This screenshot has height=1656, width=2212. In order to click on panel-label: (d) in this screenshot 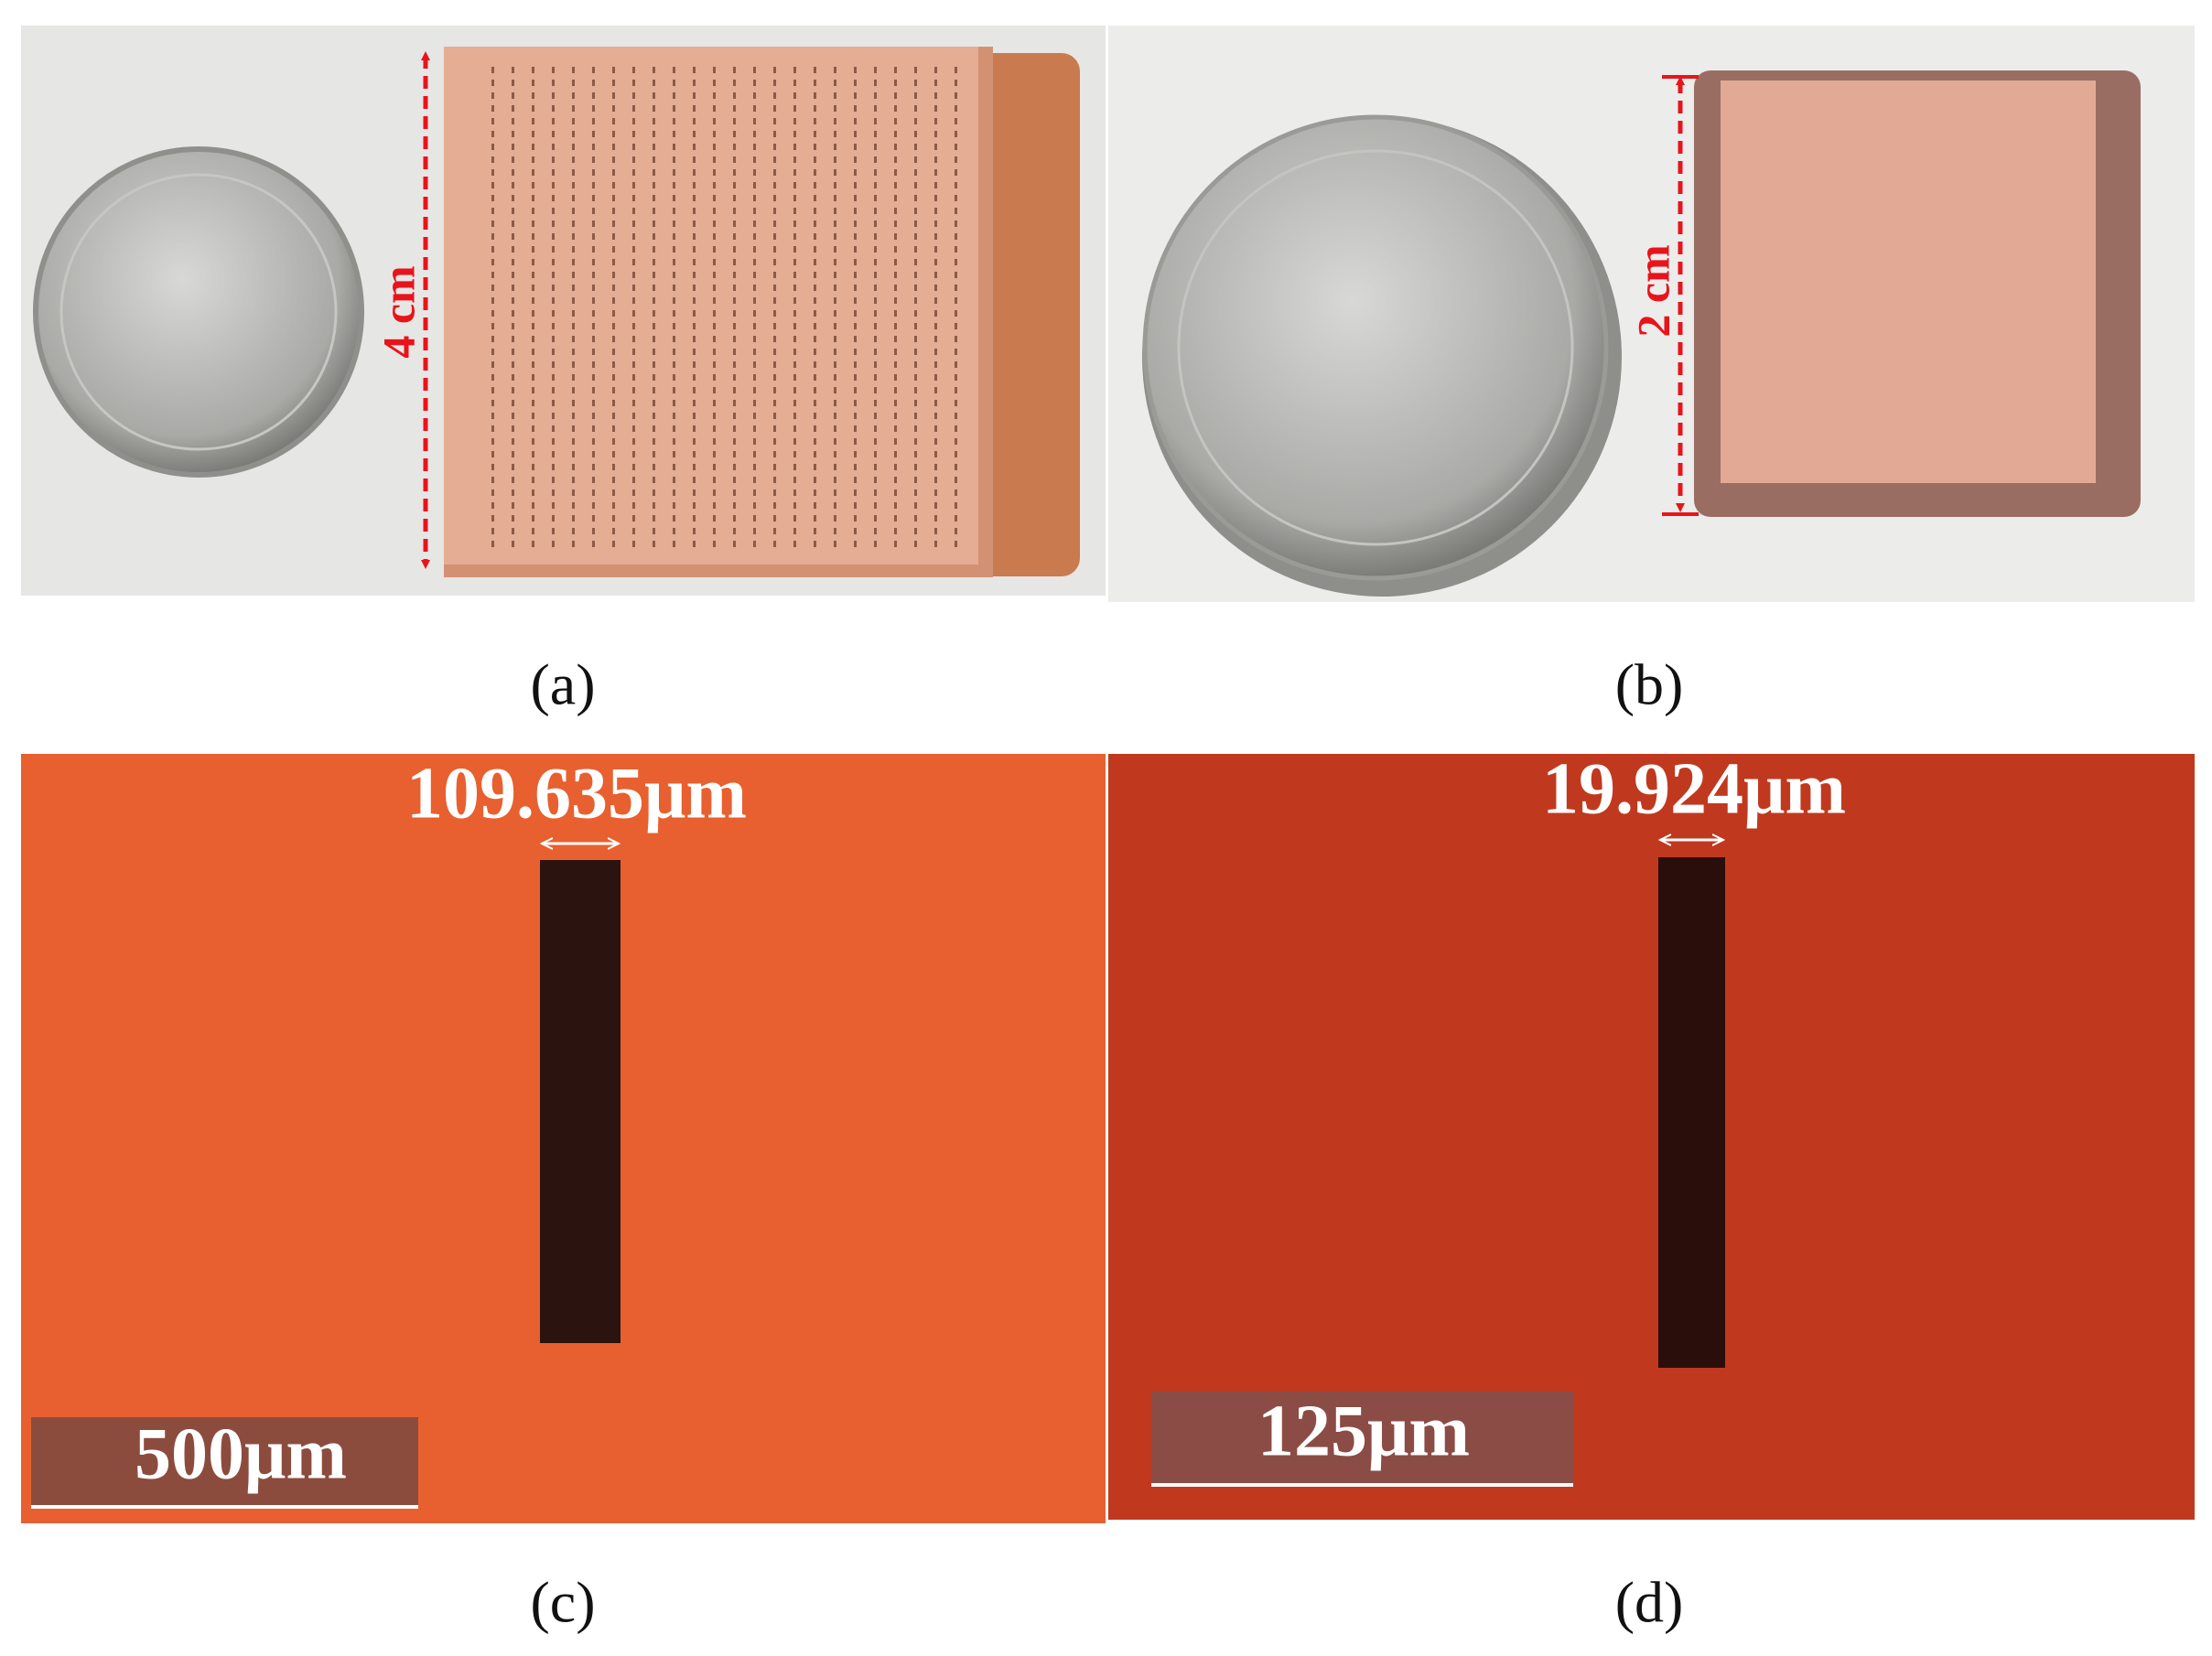, I will do `click(1649, 1602)`.